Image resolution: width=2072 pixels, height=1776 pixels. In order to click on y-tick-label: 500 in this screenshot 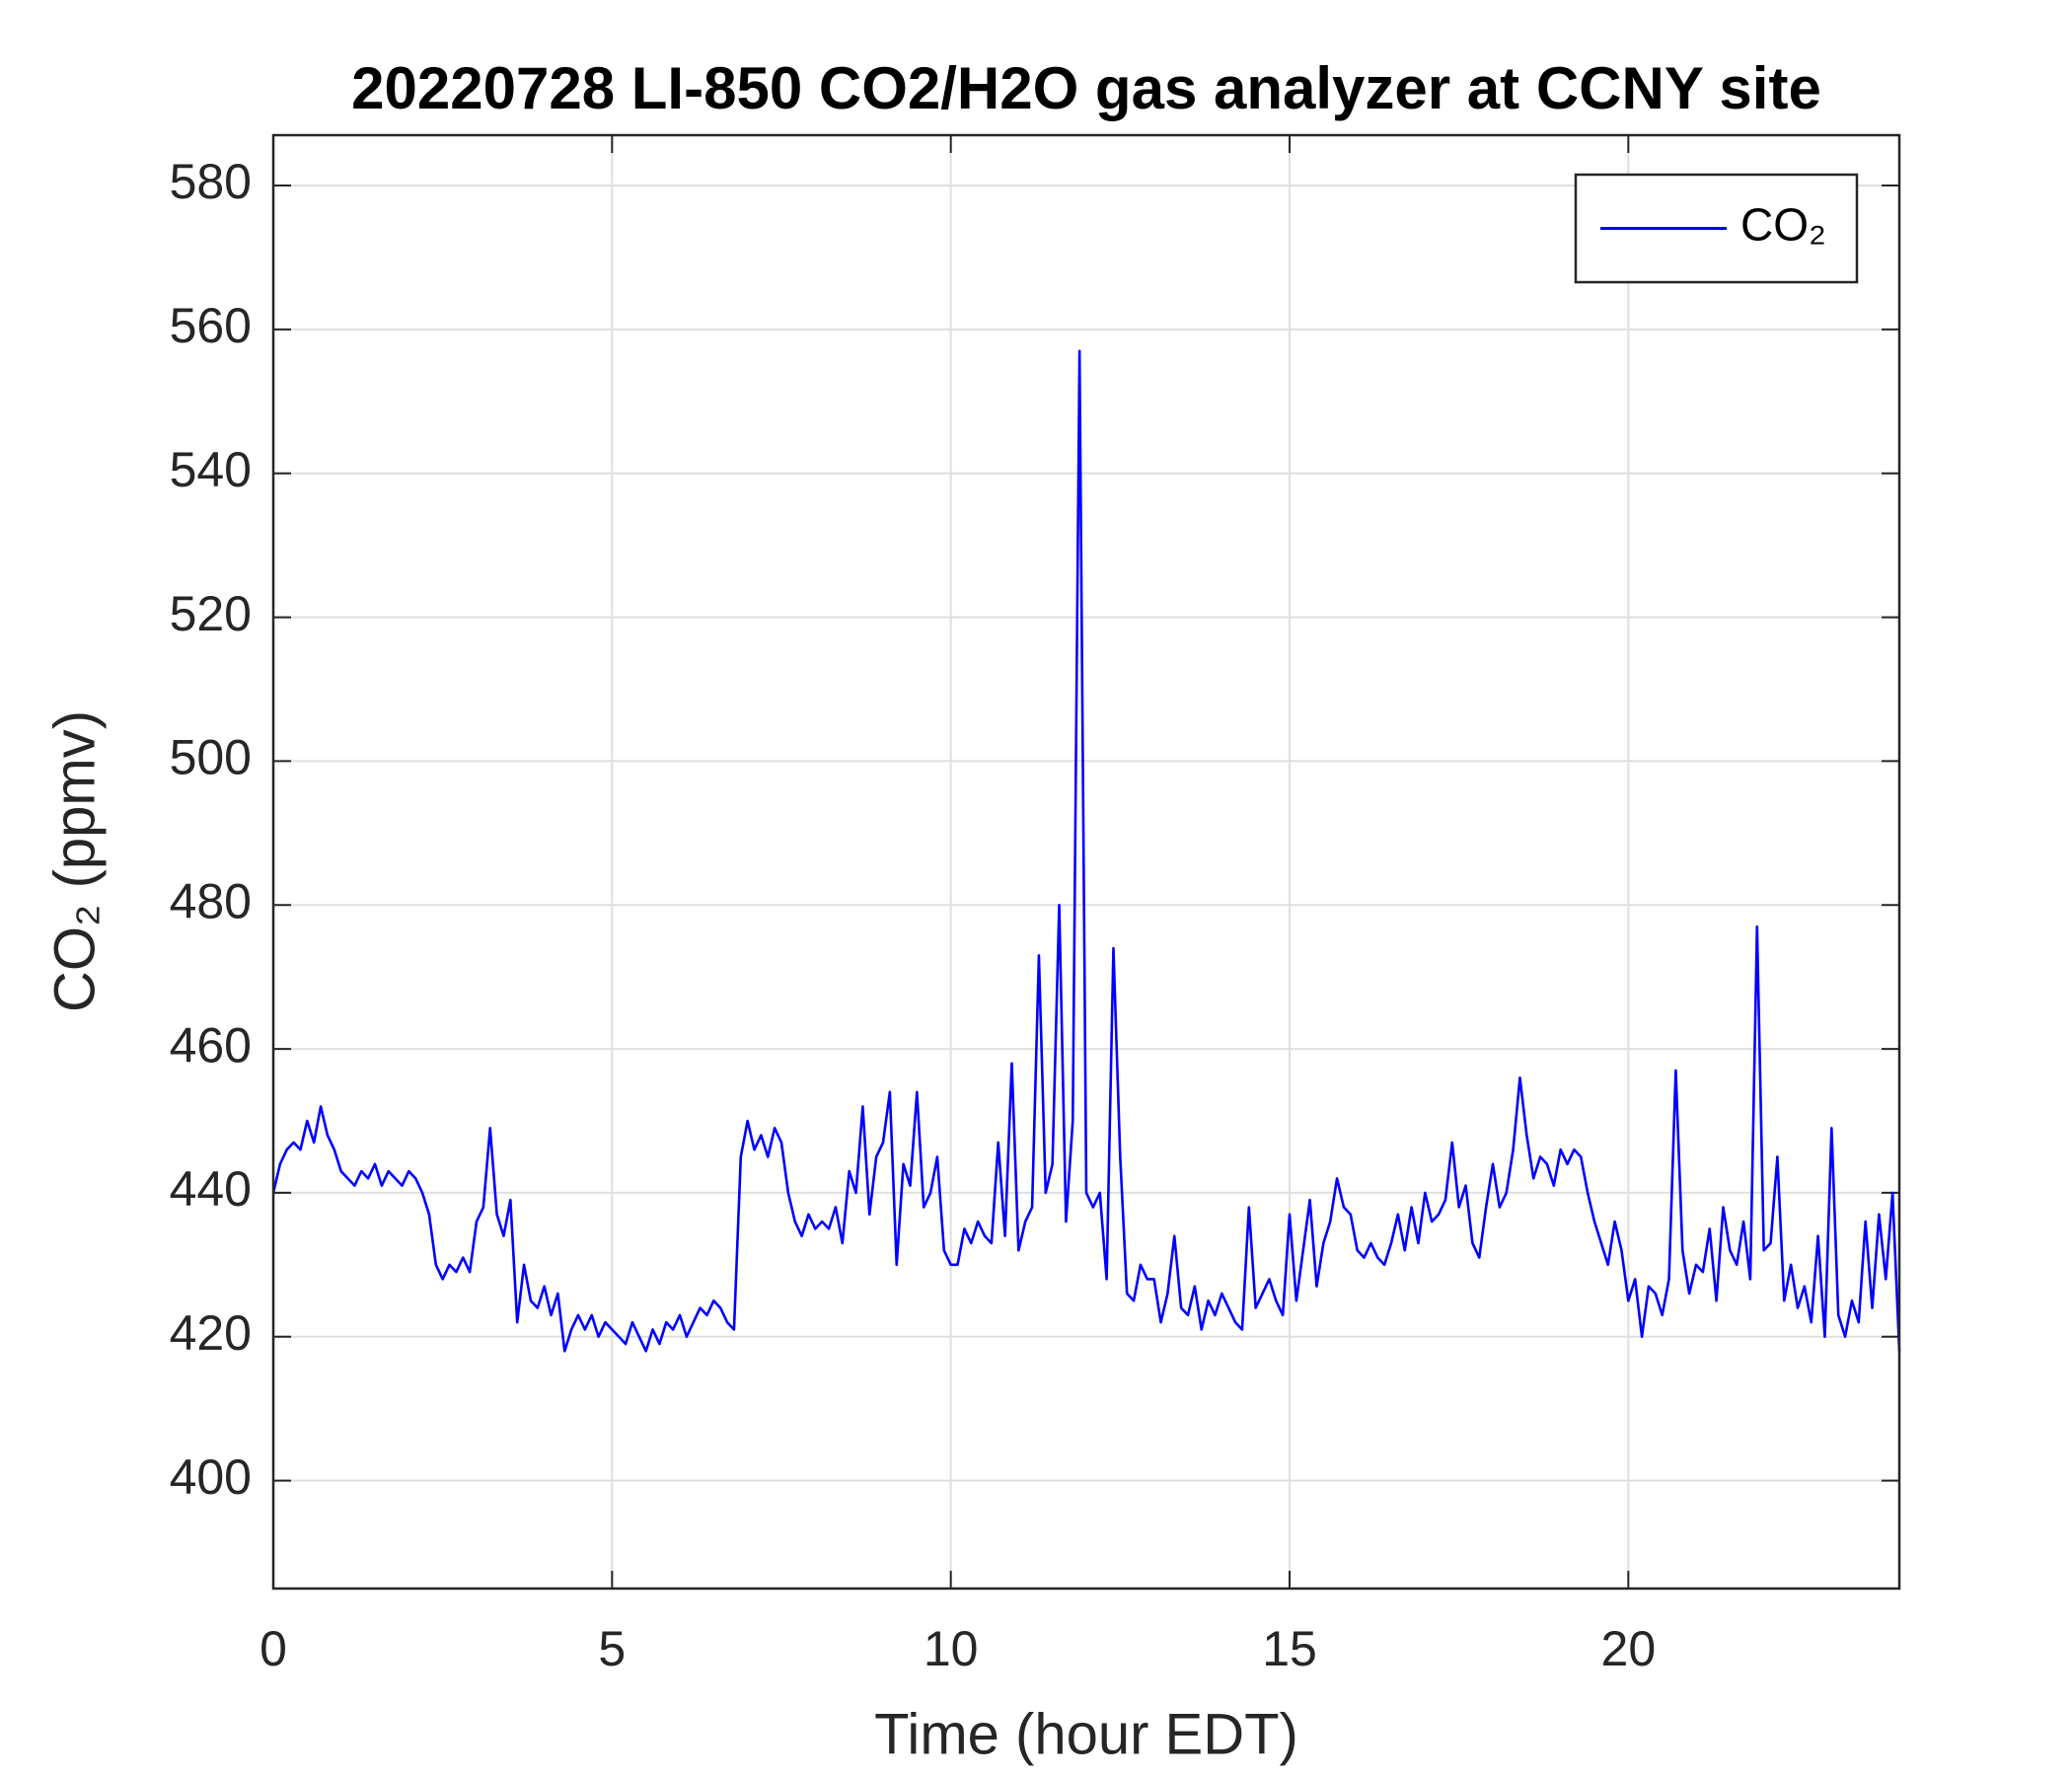, I will do `click(211, 758)`.